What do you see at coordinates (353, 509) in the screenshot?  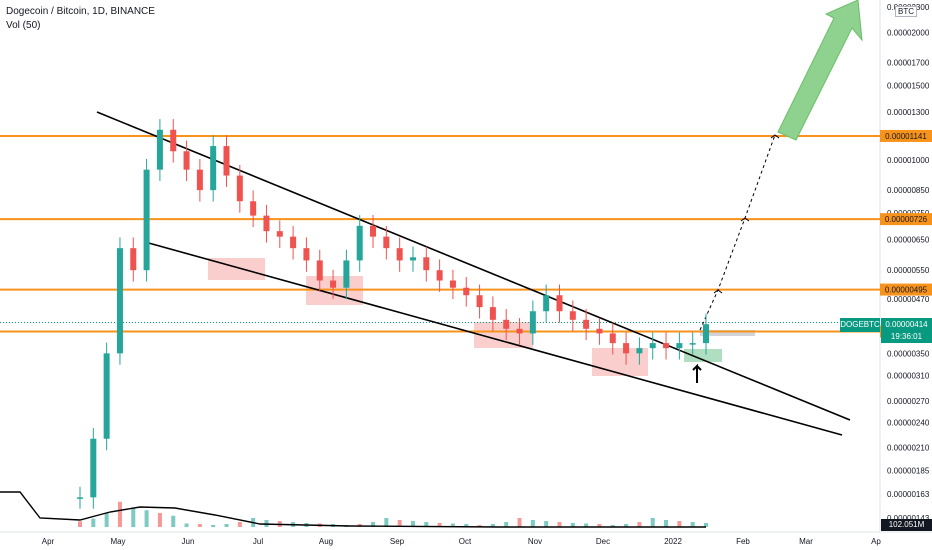 I see `volume-ma-line` at bounding box center [353, 509].